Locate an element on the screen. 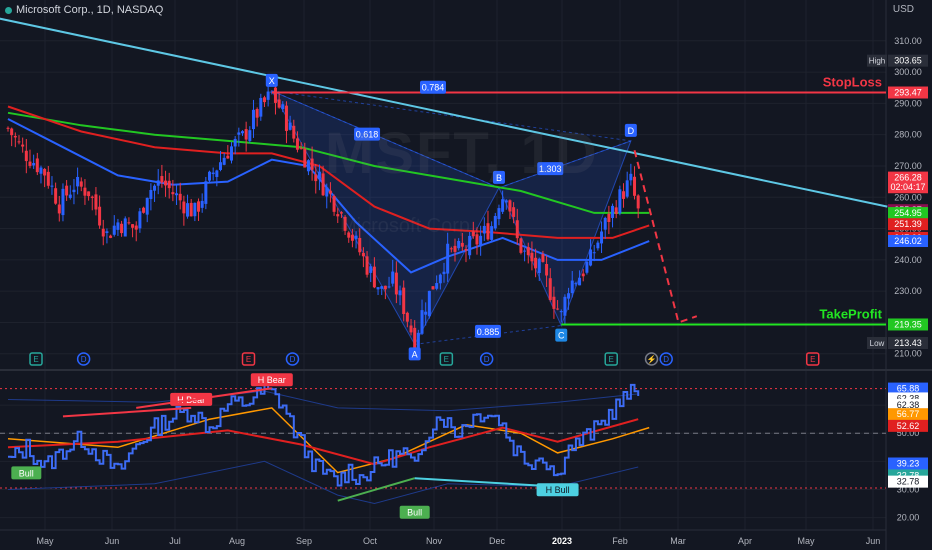 The image size is (932, 550). price-label-value: 246.02 is located at coordinates (908, 241).